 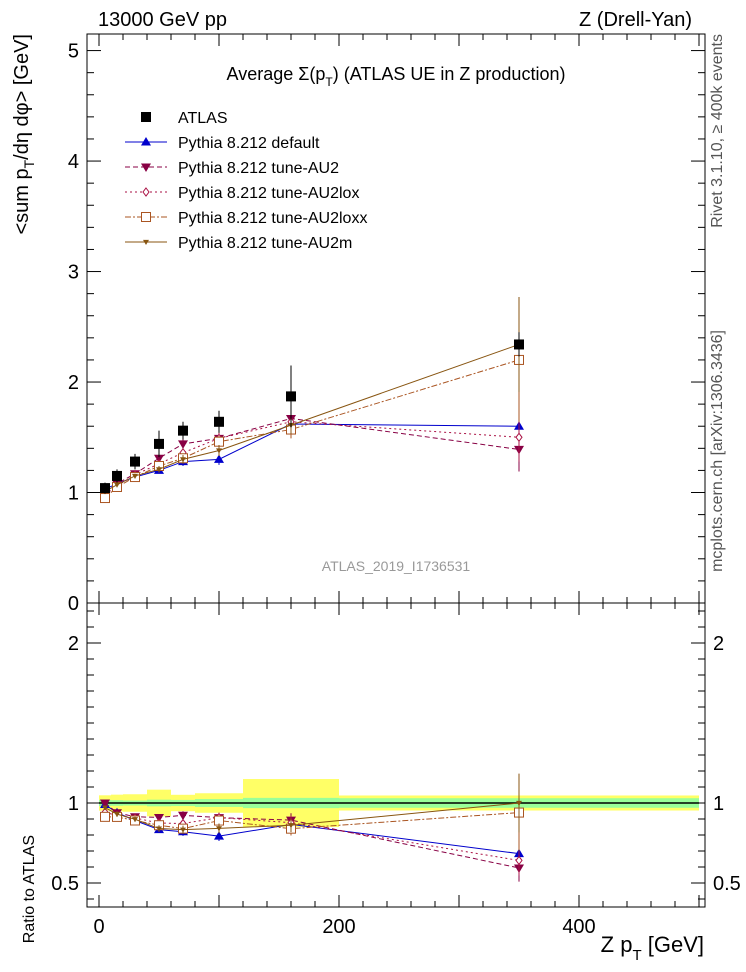 I want to click on legend-label-4: Pythia 8.212 tune-AU2m, so click(x=265, y=243).